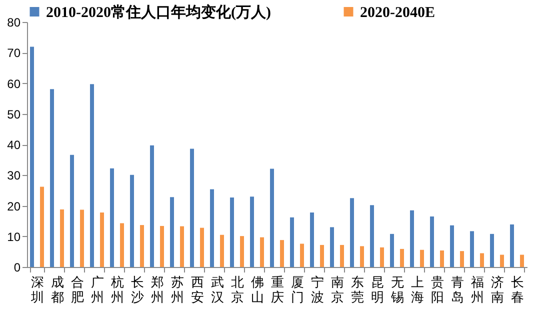 The height and width of the screenshot is (314, 550). Describe the element at coordinates (14, 206) in the screenshot. I see `y-tick-label: 20` at that location.